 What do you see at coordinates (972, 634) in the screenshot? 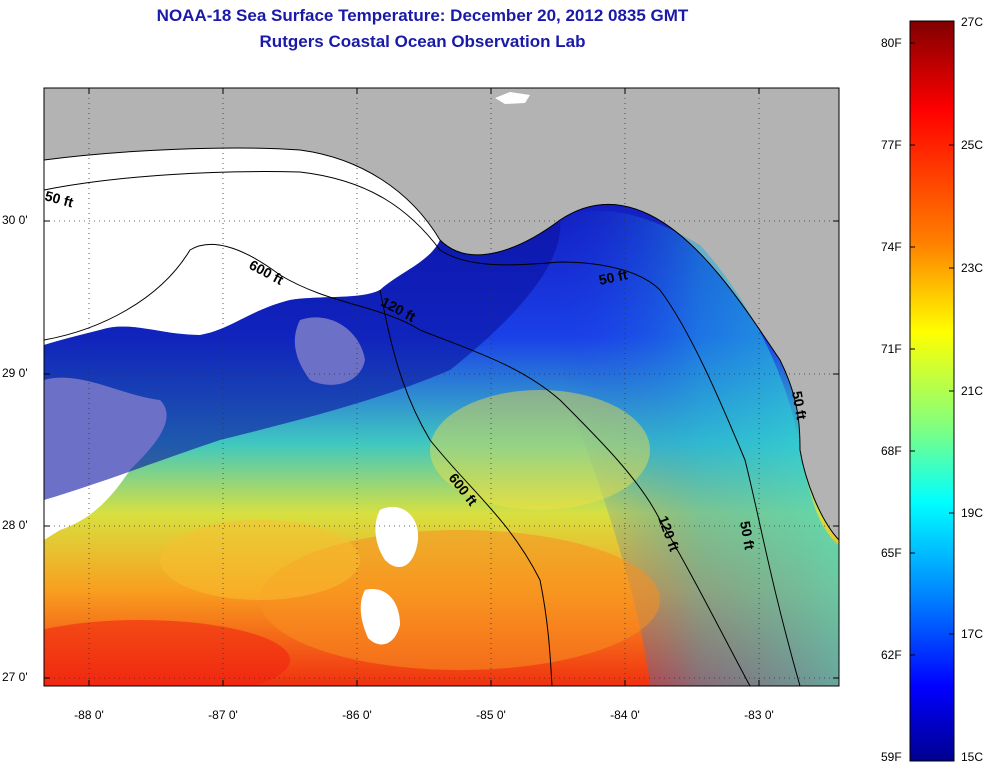
I see `colorbar-celsius-label: 17C` at bounding box center [972, 634].